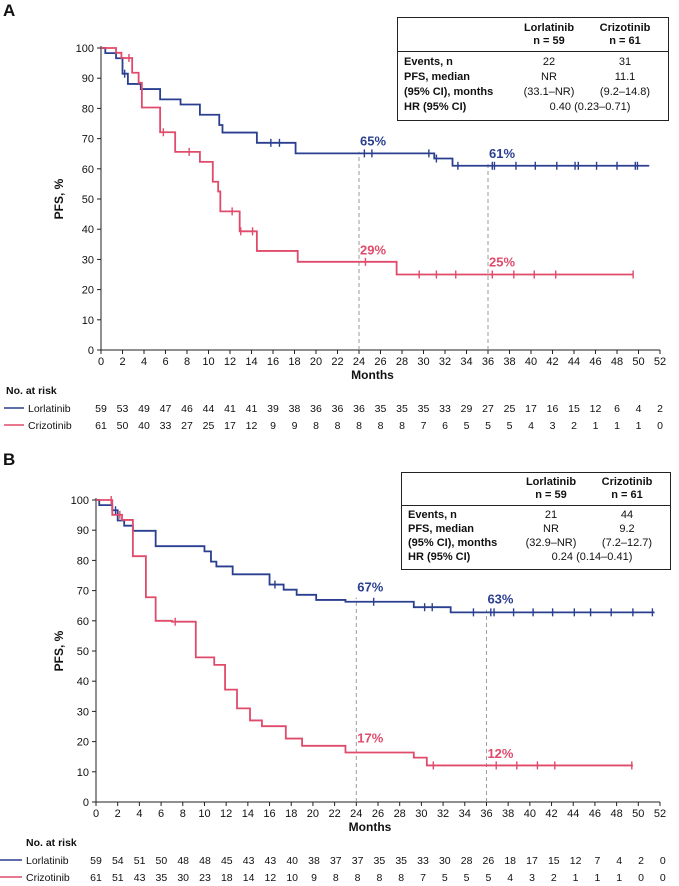 Image resolution: width=679 pixels, height=886 pixels. What do you see at coordinates (520, 557) in the screenshot?
I see `legend-row-hr: HR (95% CI) 0.24 (0.14–0.41)` at bounding box center [520, 557].